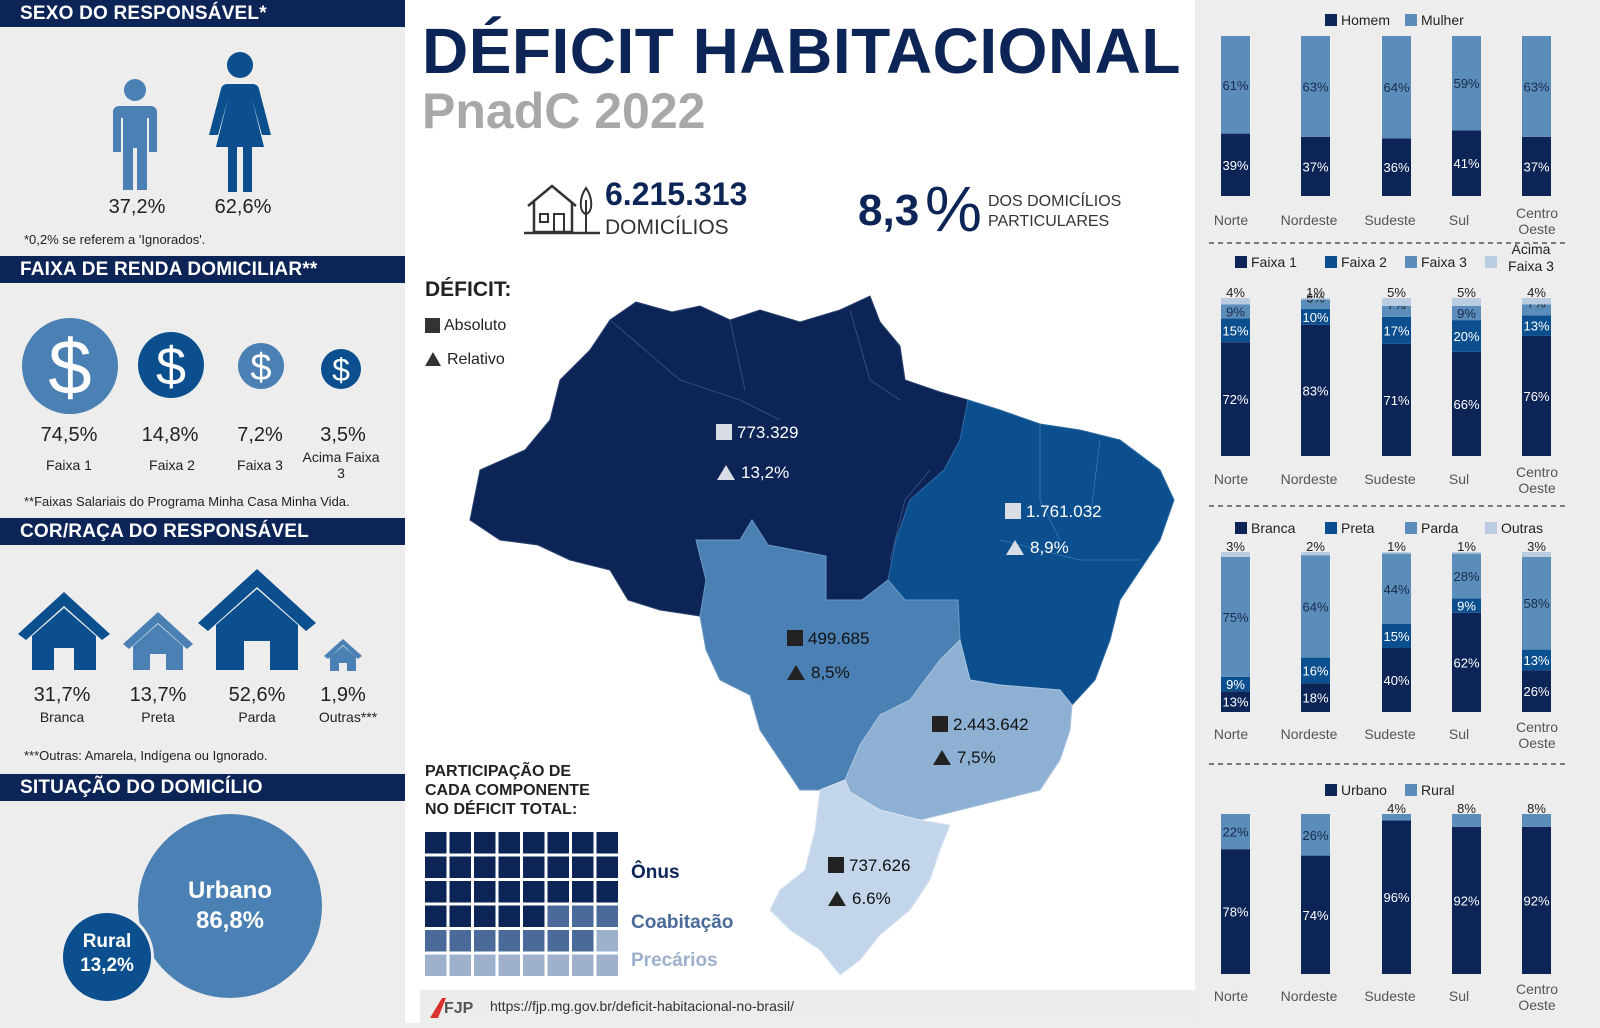 Image resolution: width=1600 pixels, height=1028 pixels. I want to click on centro-oeste-triangle-icon, so click(796, 672).